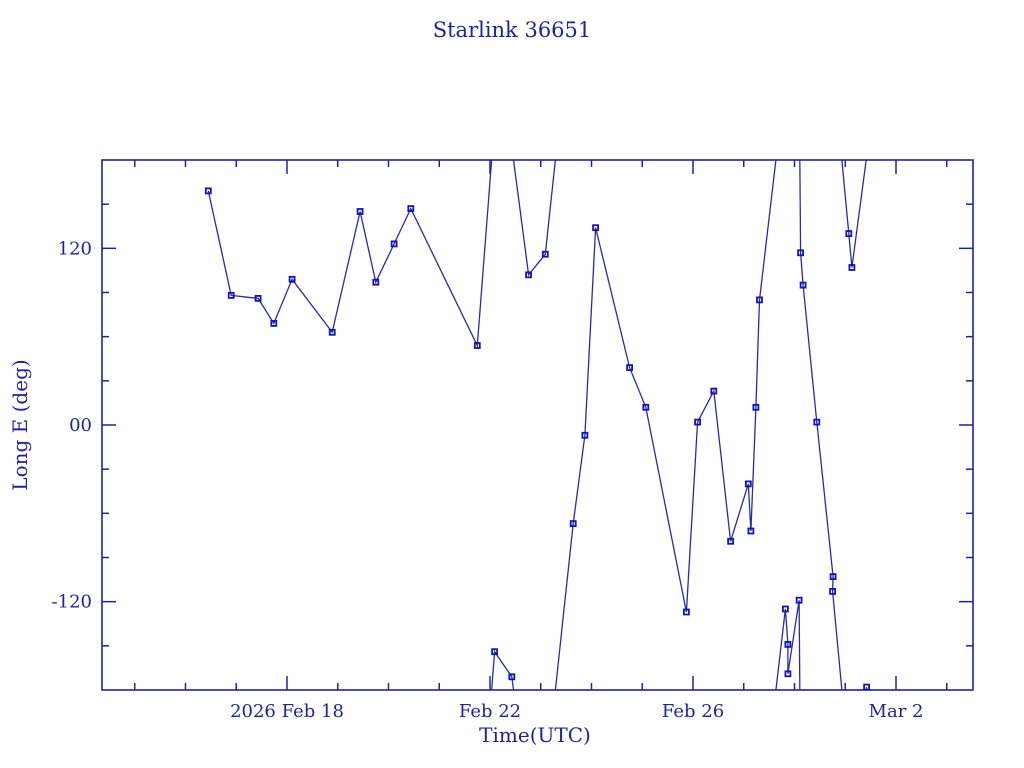 The image size is (1024, 768). Describe the element at coordinates (490, 711) in the screenshot. I see `x-tick-label: Feb 22` at that location.